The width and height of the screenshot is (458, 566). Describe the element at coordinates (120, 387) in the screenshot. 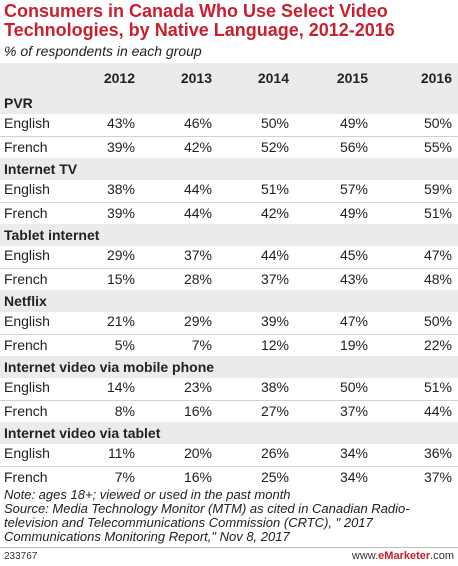

I see `table-cell: 14%` at that location.